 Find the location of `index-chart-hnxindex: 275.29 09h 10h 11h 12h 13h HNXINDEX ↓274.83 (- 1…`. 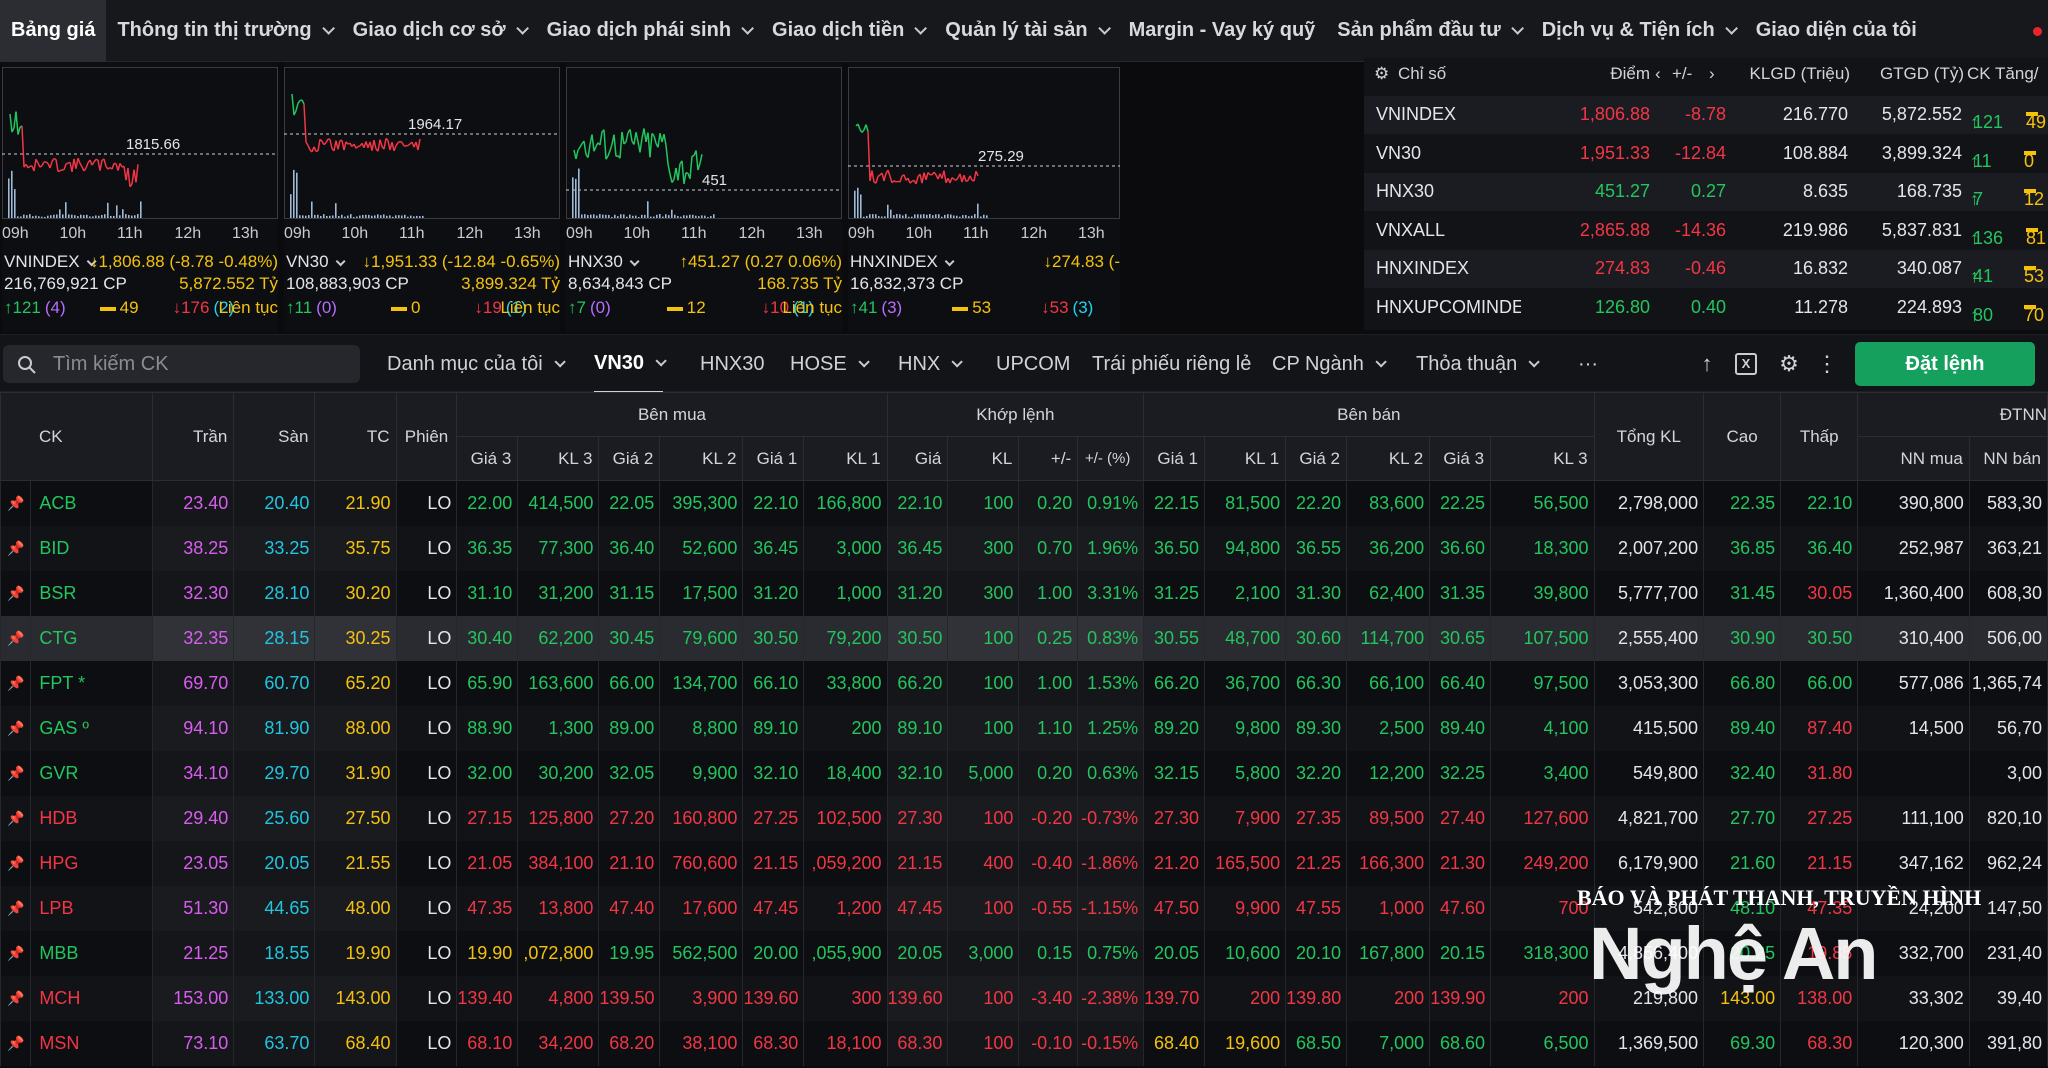

index-chart-hnxindex: 275.29 09h 10h 11h 12h 13h HNXINDEX ↓274.83 (- 1… is located at coordinates (984, 197).